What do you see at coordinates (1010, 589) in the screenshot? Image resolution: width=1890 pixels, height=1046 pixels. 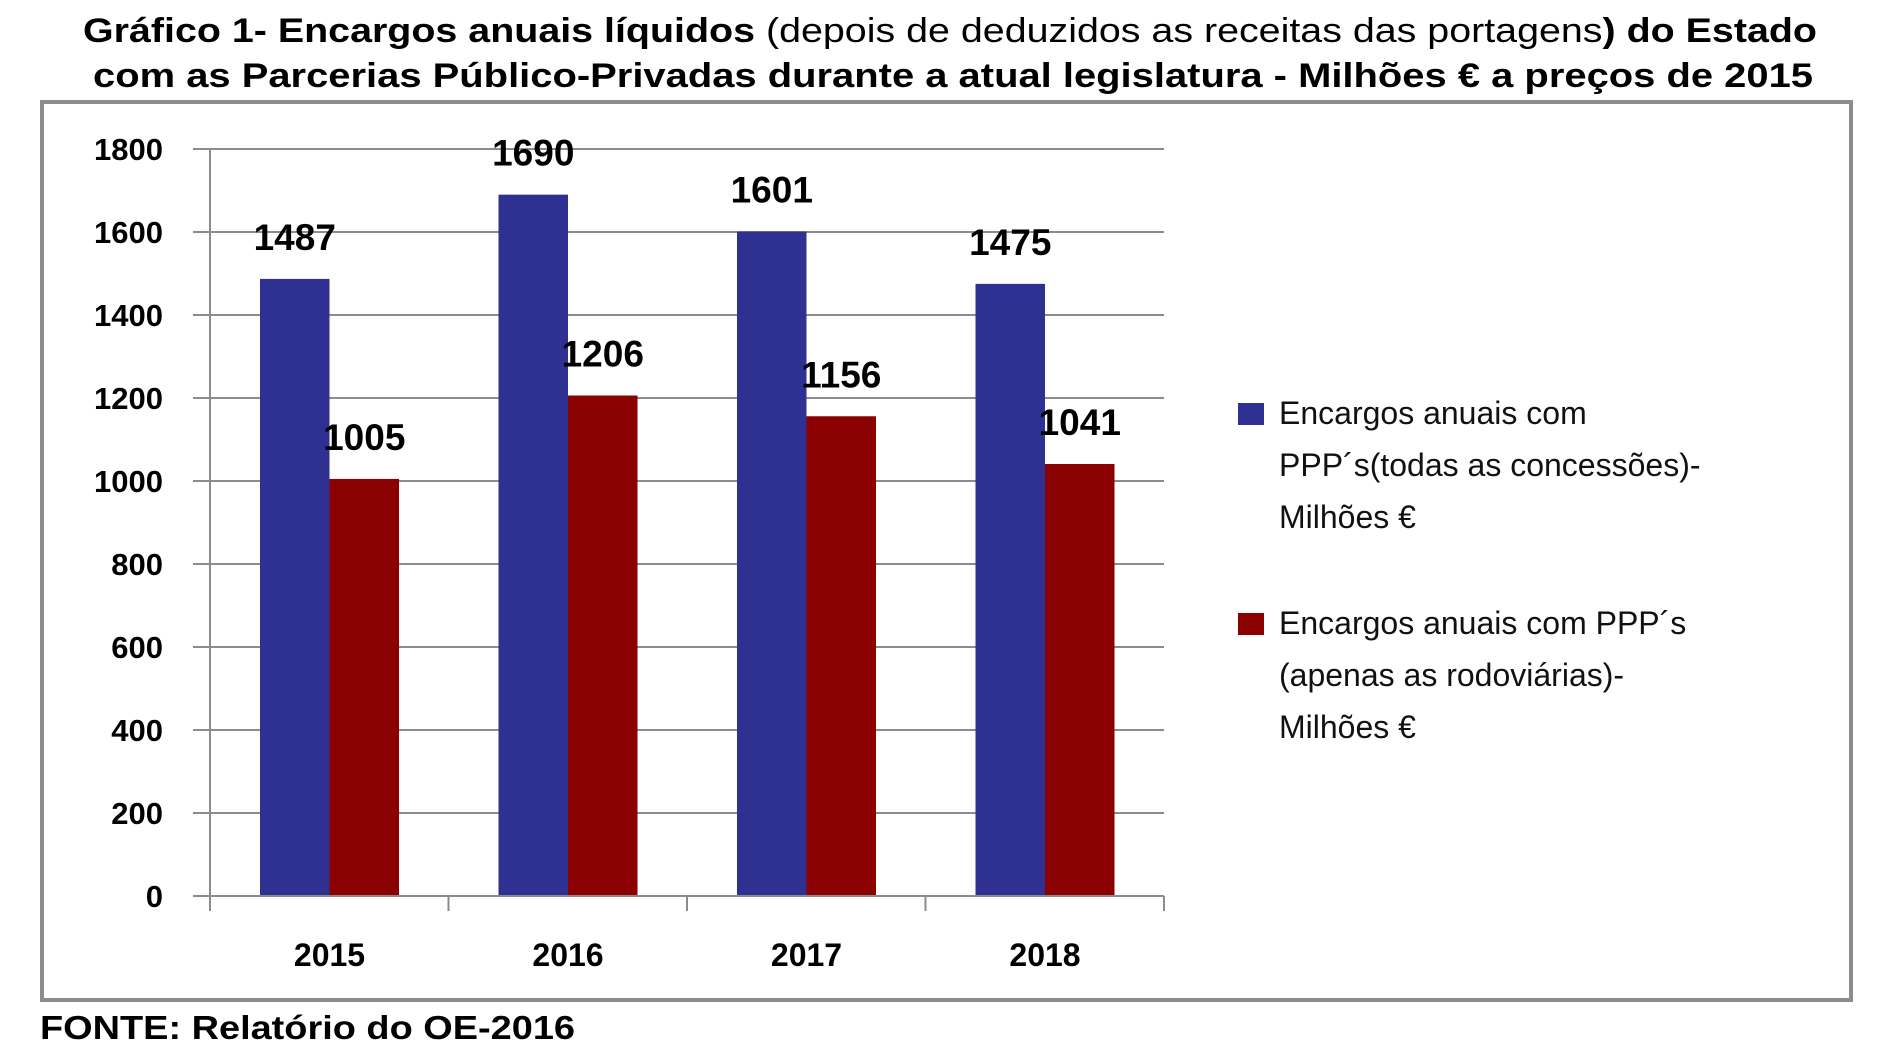 I see `bar-todas-concessoes-2018` at bounding box center [1010, 589].